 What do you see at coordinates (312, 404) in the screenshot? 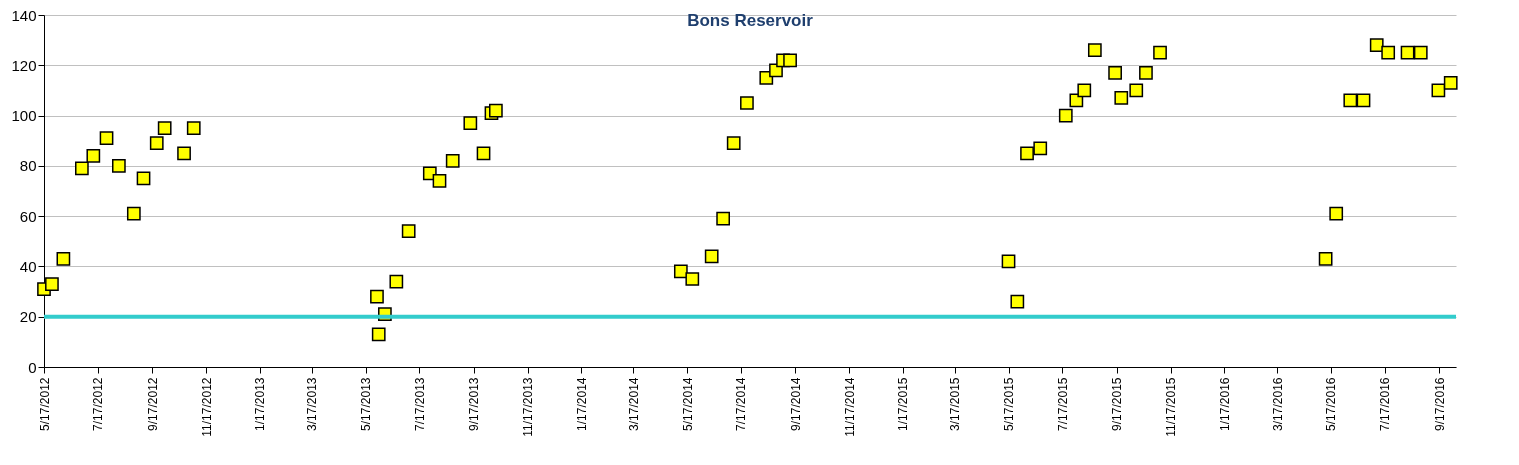
I see `x-tick-label: 3/17/2013` at bounding box center [312, 404].